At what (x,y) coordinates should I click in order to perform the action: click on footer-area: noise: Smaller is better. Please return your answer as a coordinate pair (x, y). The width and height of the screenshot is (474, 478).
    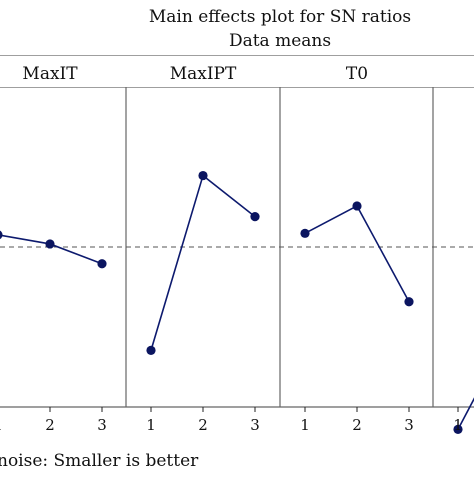
    Looking at the image, I should click on (99, 461).